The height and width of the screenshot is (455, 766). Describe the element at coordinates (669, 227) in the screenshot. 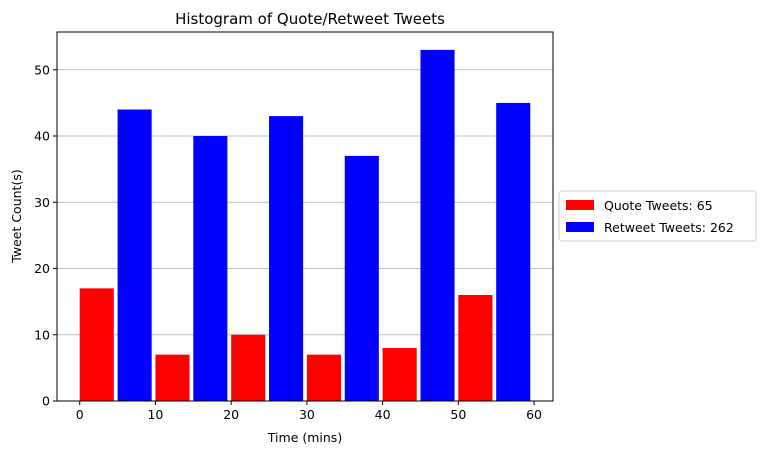

I see `legend-label-retweet: Retweet Tweets: 262` at that location.